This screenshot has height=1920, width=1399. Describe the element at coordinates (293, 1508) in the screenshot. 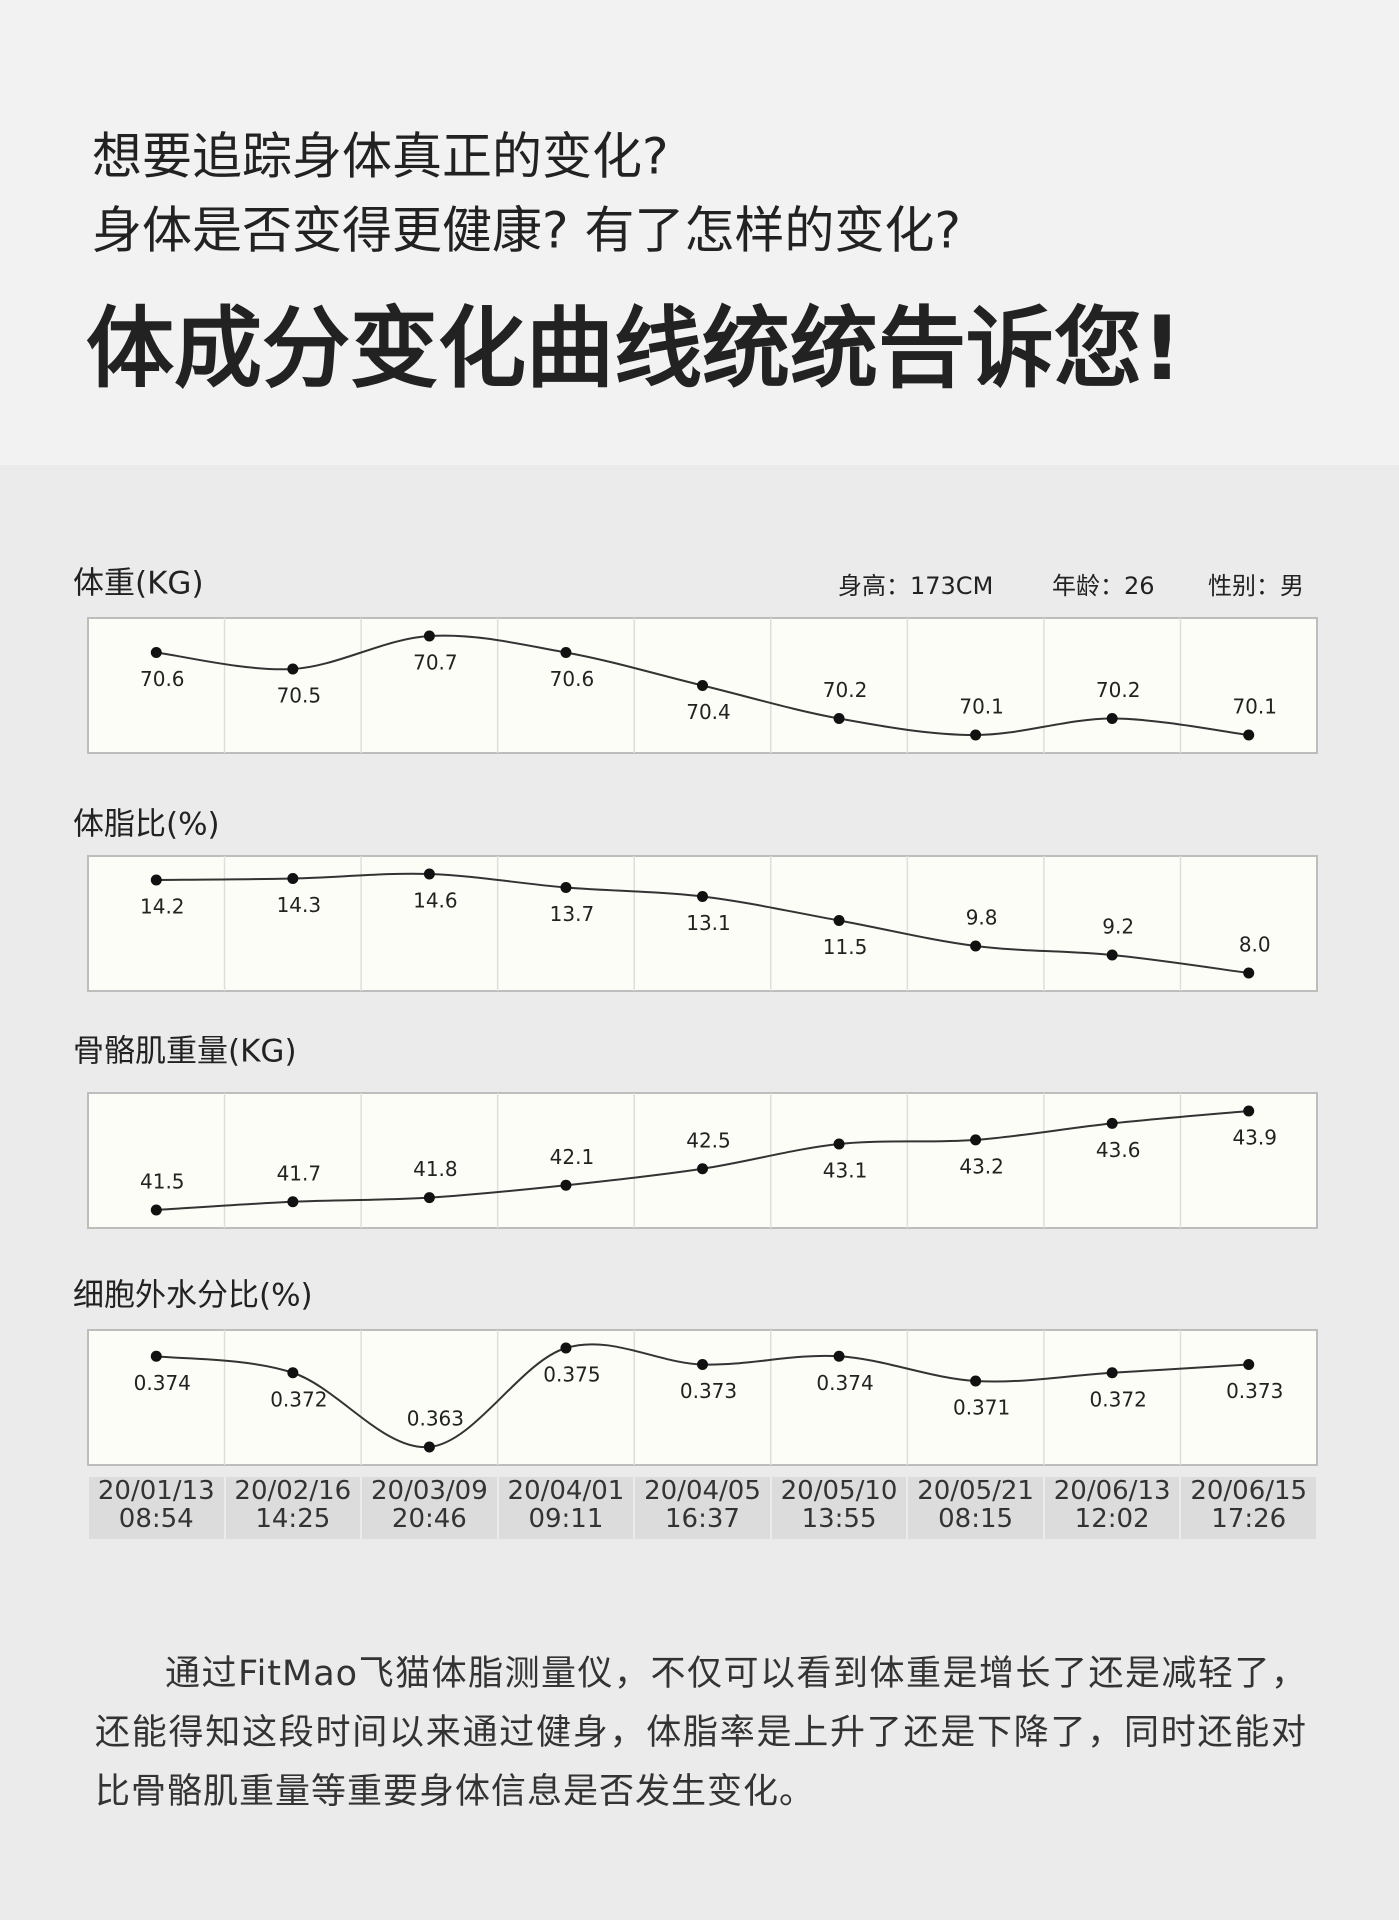

I see `x-tick-label: 20/02/16 14:25` at that location.